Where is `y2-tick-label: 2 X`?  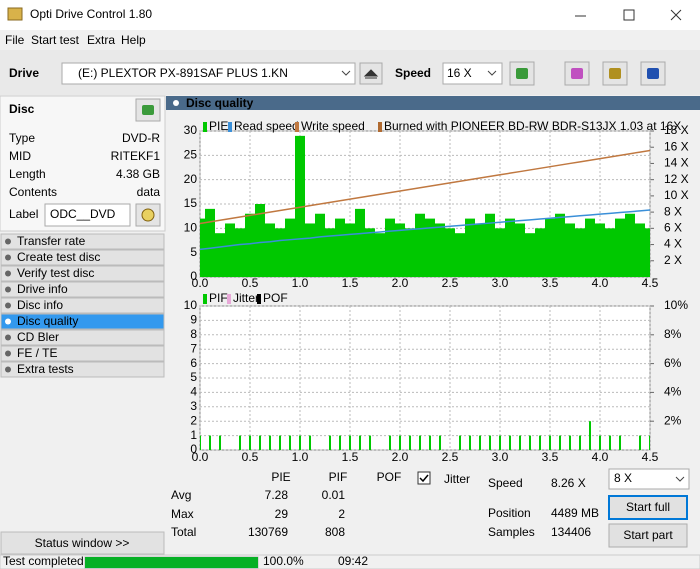 y2-tick-label: 2 X is located at coordinates (673, 260).